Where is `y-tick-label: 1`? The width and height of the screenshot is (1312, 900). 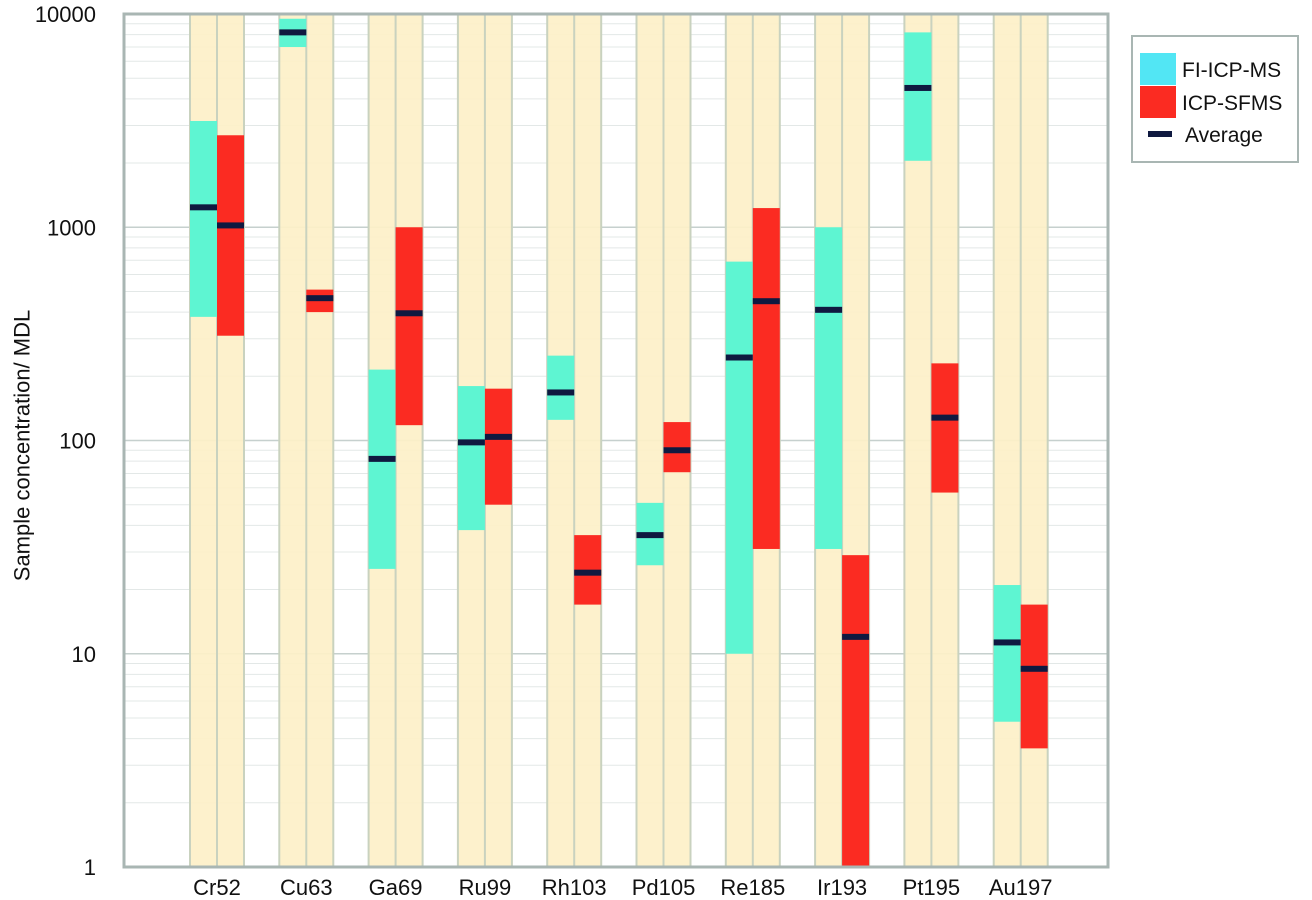
y-tick-label: 1 is located at coordinates (90, 867).